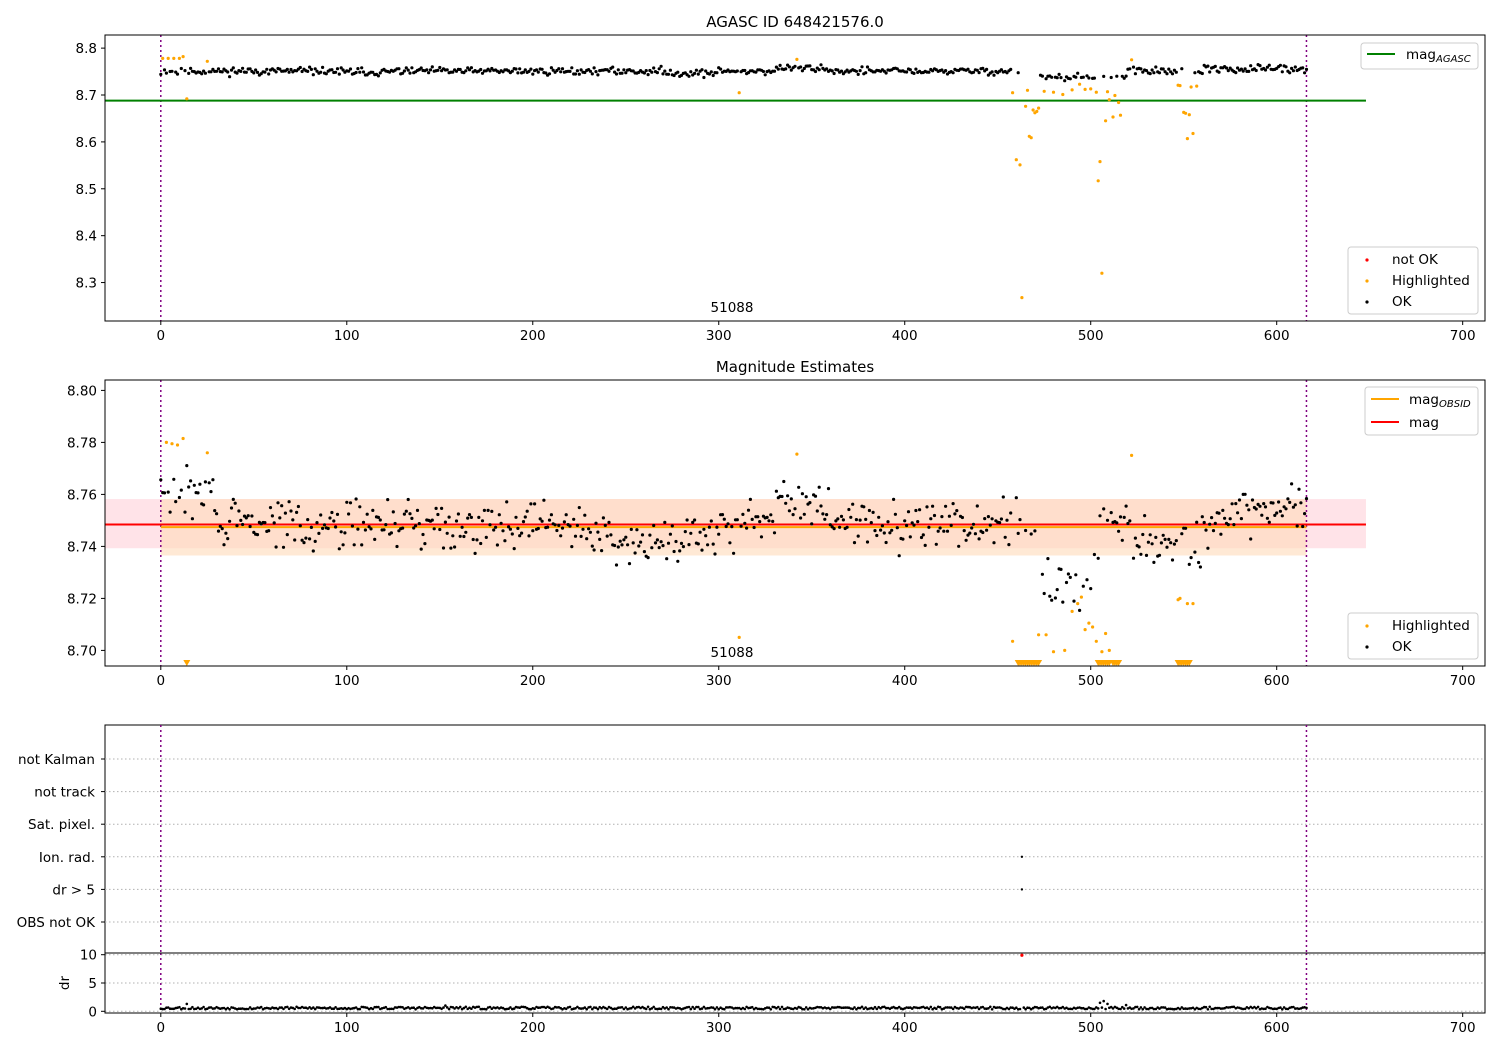 This screenshot has height=1050, width=1500. What do you see at coordinates (1367, 302) in the screenshot?
I see `legend-marker-ok` at bounding box center [1367, 302].